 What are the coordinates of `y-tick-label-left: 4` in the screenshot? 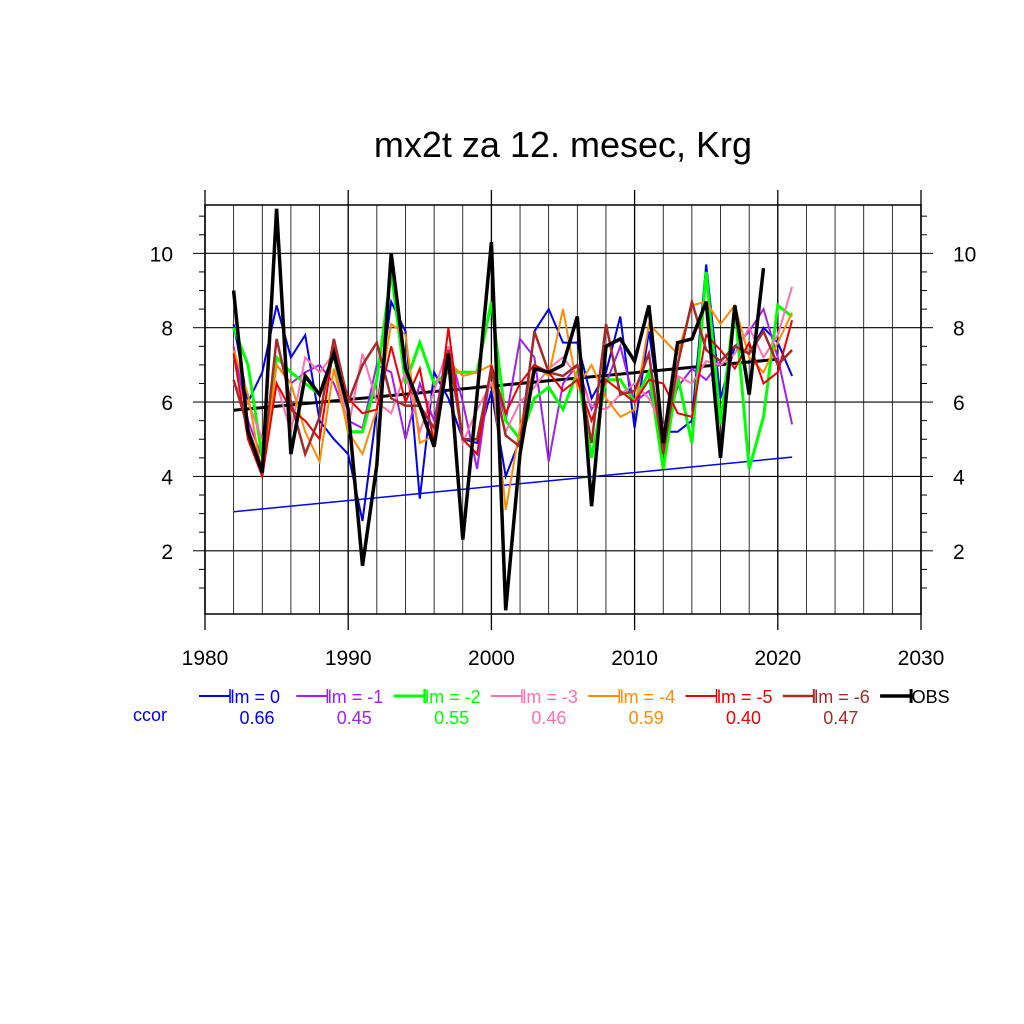 It's located at (167, 477).